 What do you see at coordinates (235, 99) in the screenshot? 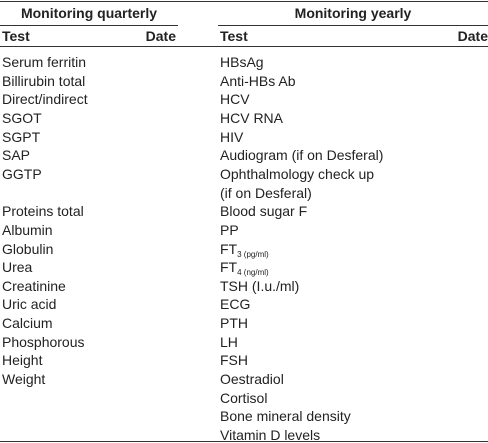
I see `test-name: HCV` at bounding box center [235, 99].